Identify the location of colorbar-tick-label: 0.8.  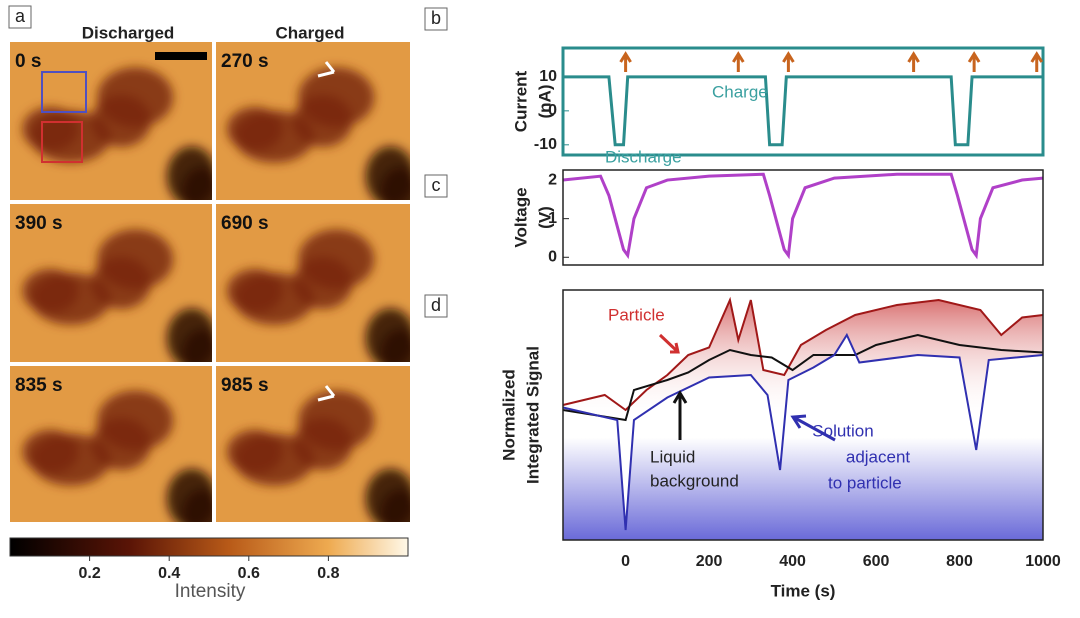
(328, 573).